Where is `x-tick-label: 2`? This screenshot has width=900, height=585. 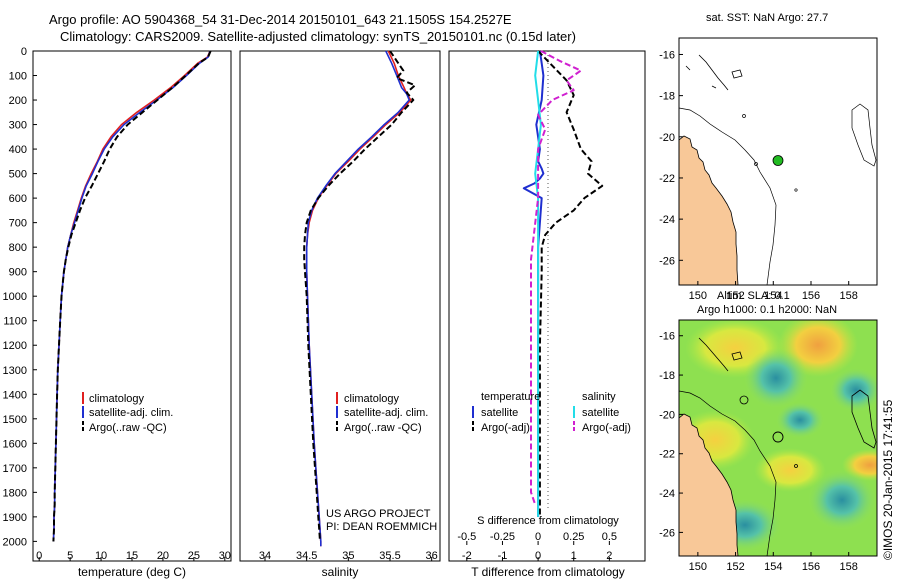
x-tick-label: 2 is located at coordinates (609, 556).